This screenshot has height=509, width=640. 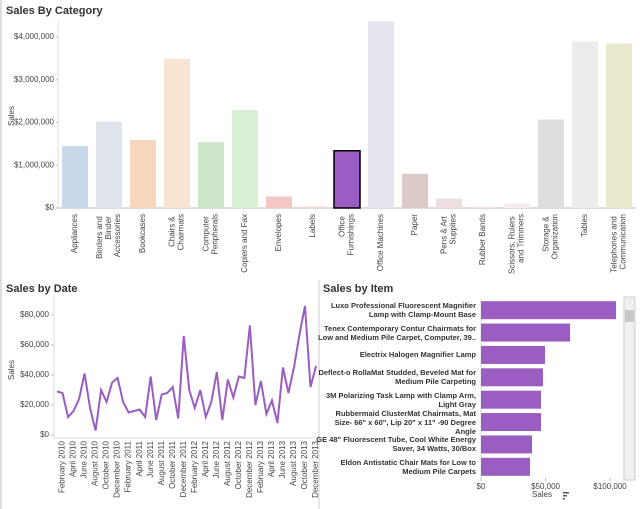 I want to click on x-tick-label: Office Machines, so click(x=380, y=242).